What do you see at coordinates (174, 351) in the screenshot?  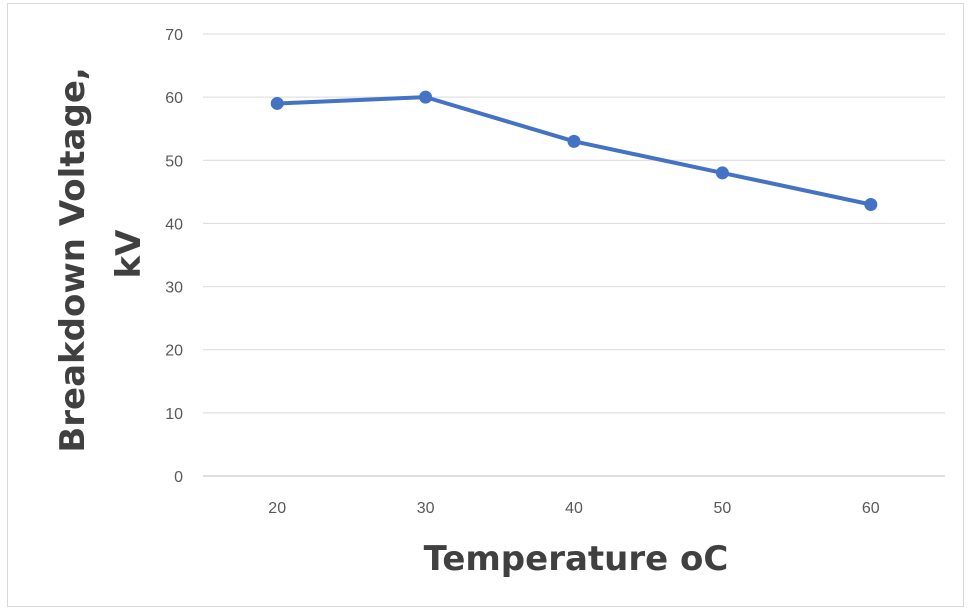 I see `y-tick-label-20: 20` at bounding box center [174, 351].